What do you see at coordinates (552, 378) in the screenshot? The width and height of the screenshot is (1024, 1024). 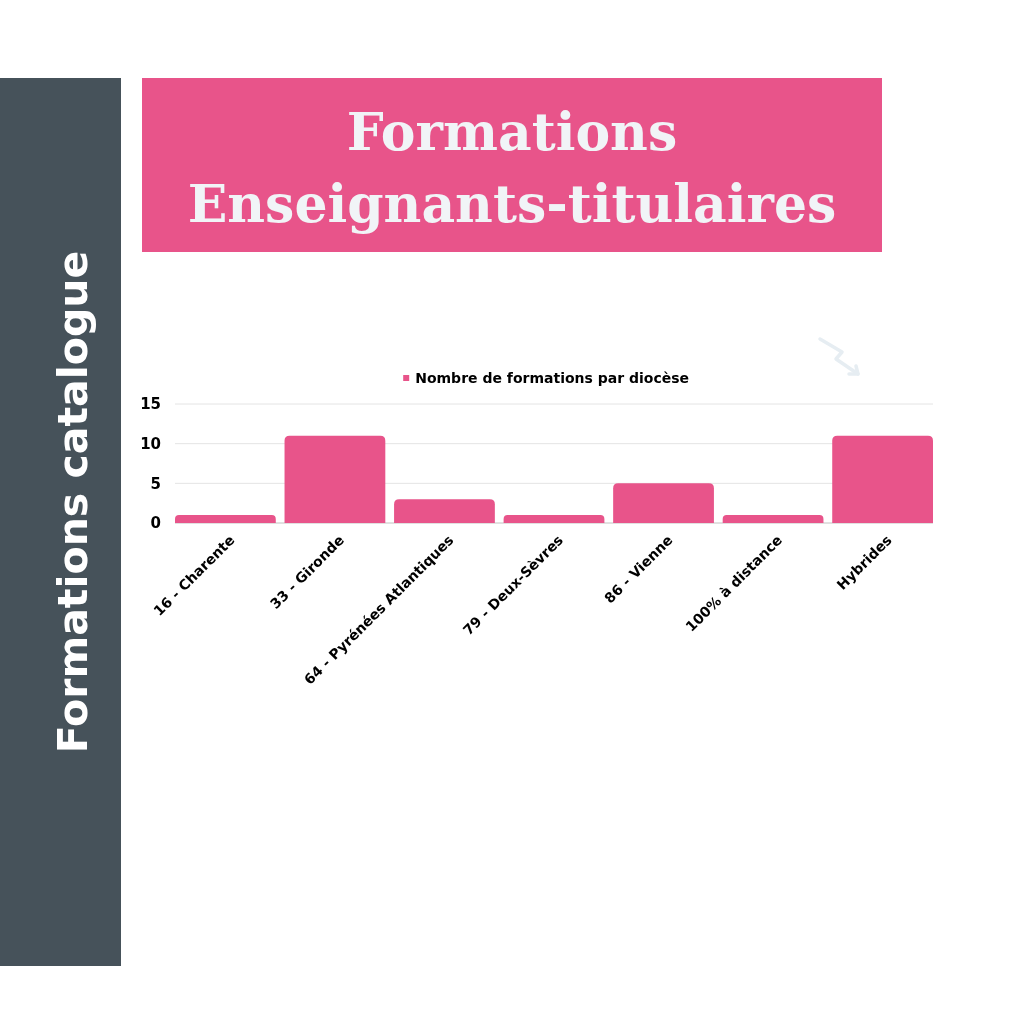 I see `legend-label: Nombre de formations par diocèse` at bounding box center [552, 378].